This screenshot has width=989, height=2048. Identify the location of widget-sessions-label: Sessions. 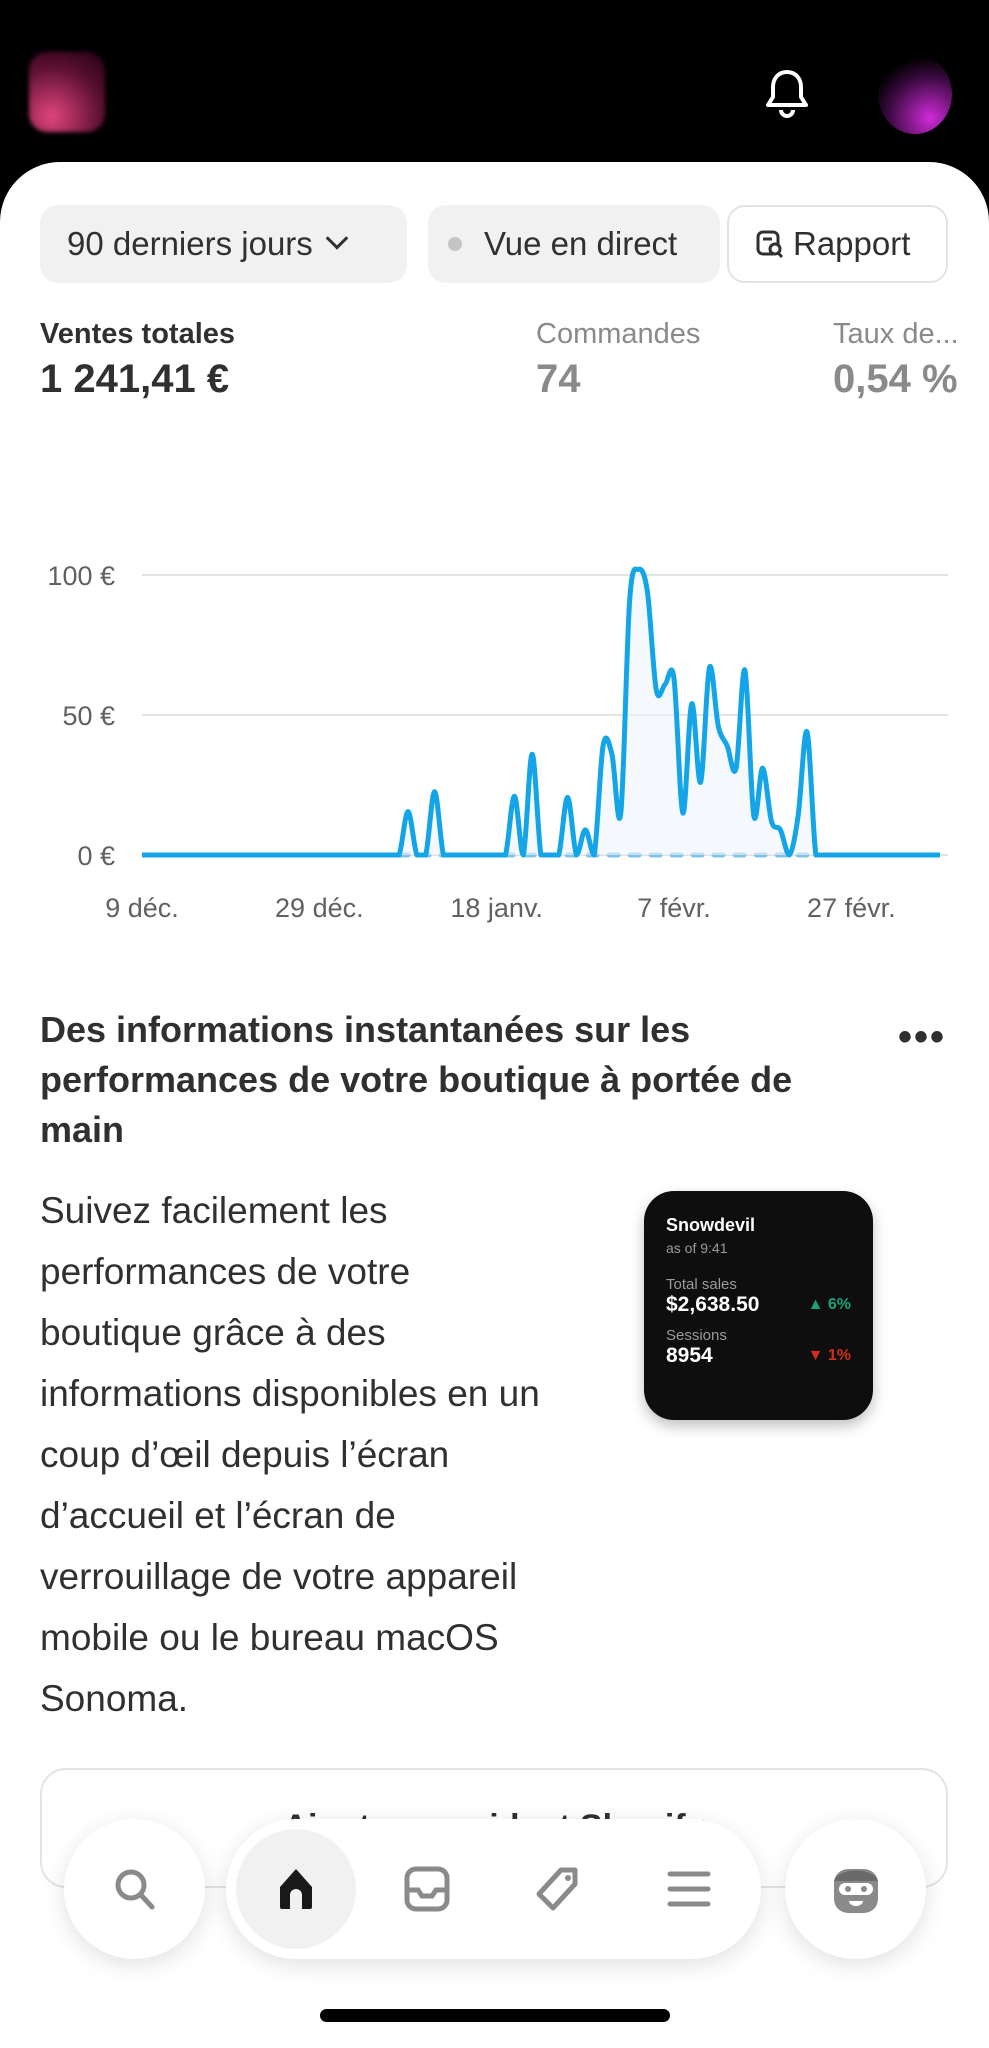
(696, 1335).